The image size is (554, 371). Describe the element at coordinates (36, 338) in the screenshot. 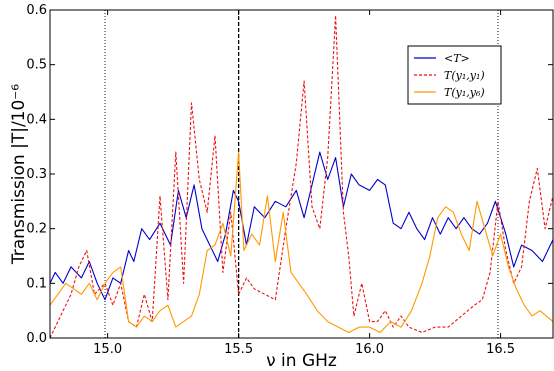

I see `y-tick-label: 0.0` at that location.